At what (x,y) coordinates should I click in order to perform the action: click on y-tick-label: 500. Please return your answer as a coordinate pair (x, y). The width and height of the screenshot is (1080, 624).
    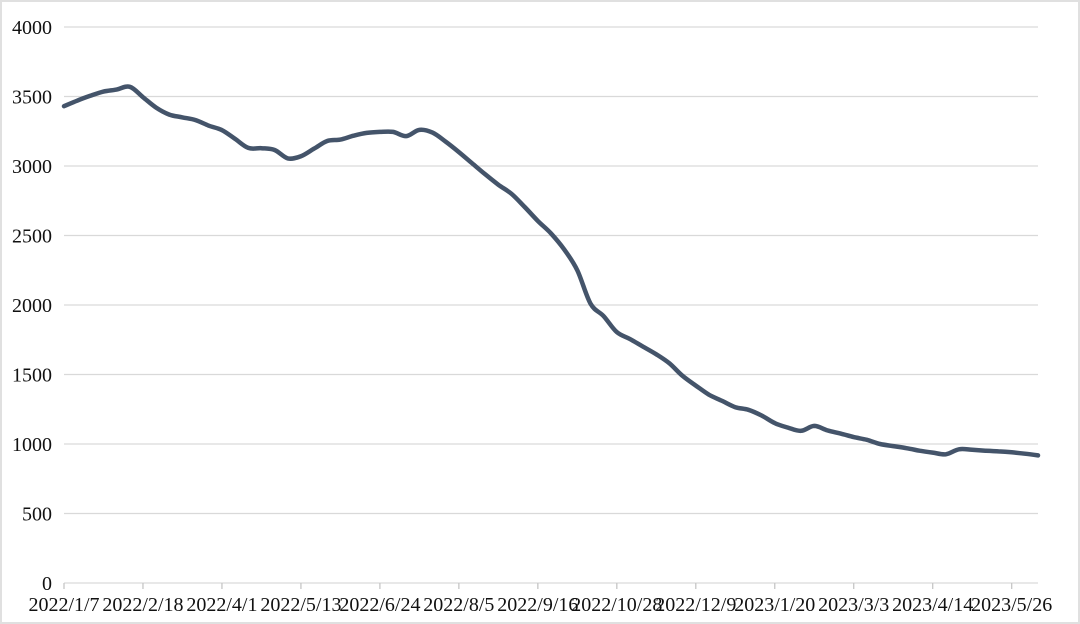
    Looking at the image, I should click on (37, 515).